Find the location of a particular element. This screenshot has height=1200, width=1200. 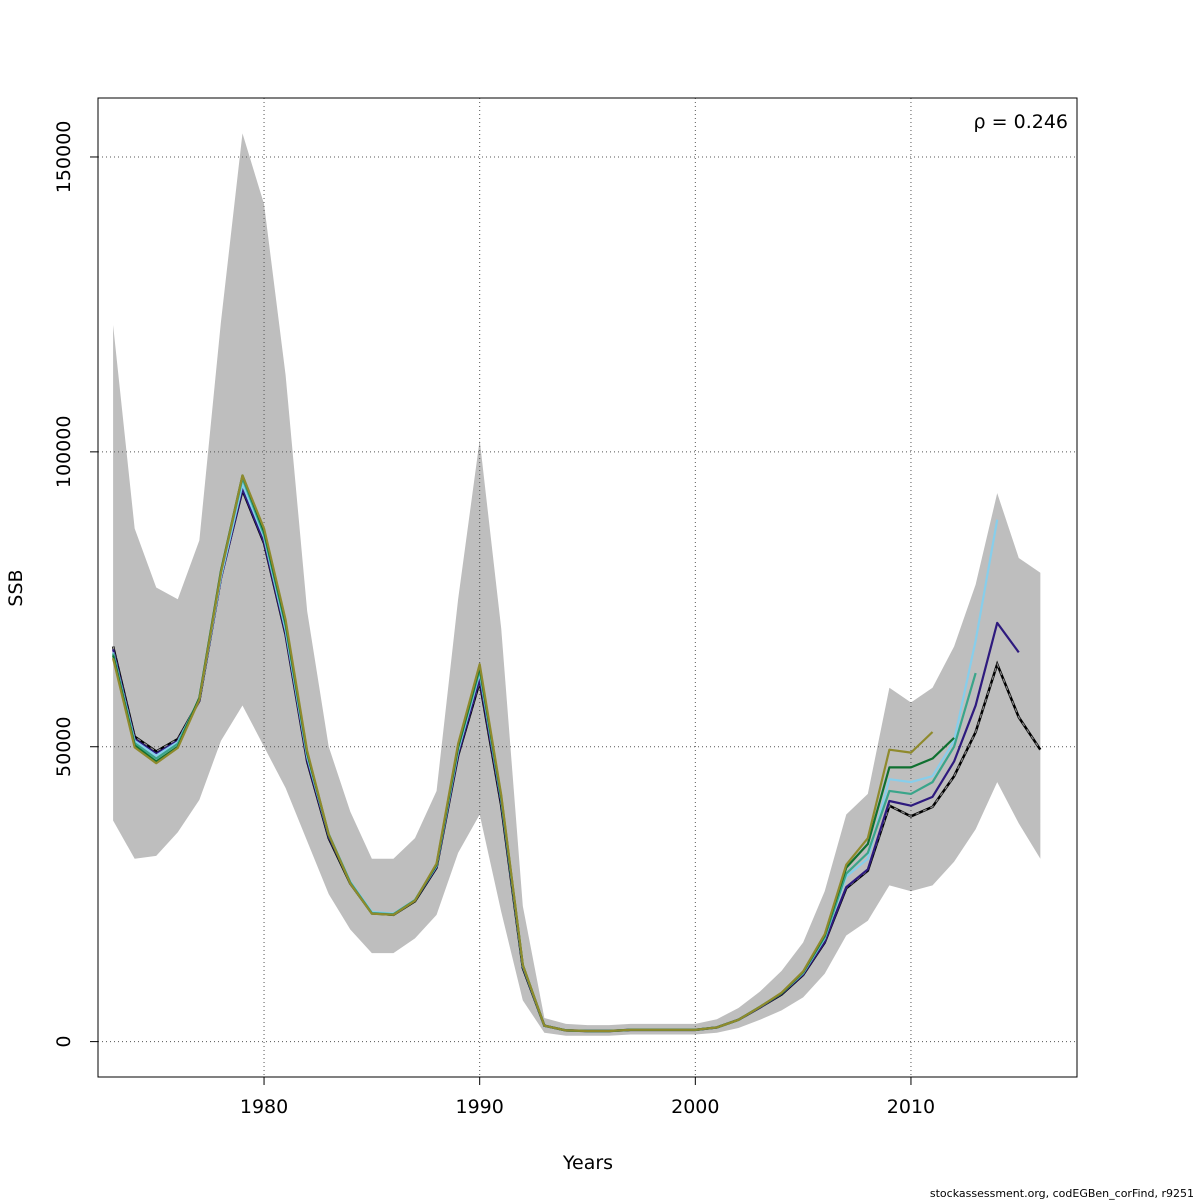

x-tick-label-2010: 2010 is located at coordinates (911, 1107).